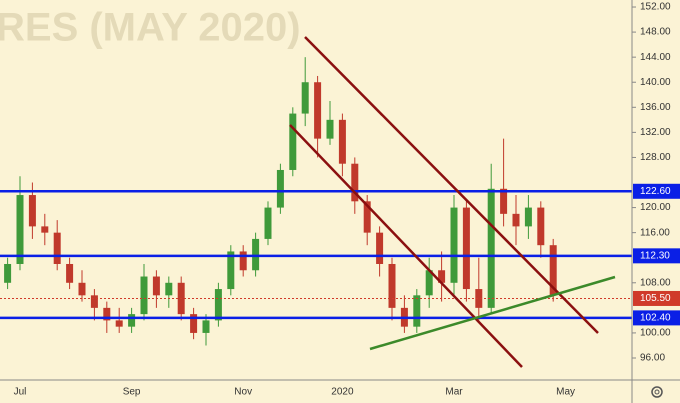  What do you see at coordinates (150, 28) in the screenshot?
I see `watermark-title: RES (MAY 2020)` at bounding box center [150, 28].